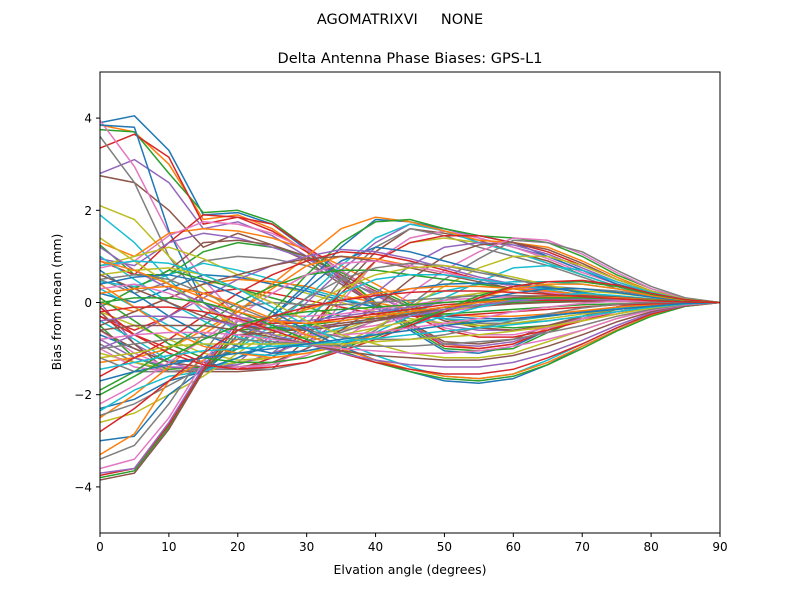 This screenshot has height=600, width=800. What do you see at coordinates (83, 395) in the screenshot?
I see `y-tick-label: −2` at bounding box center [83, 395].